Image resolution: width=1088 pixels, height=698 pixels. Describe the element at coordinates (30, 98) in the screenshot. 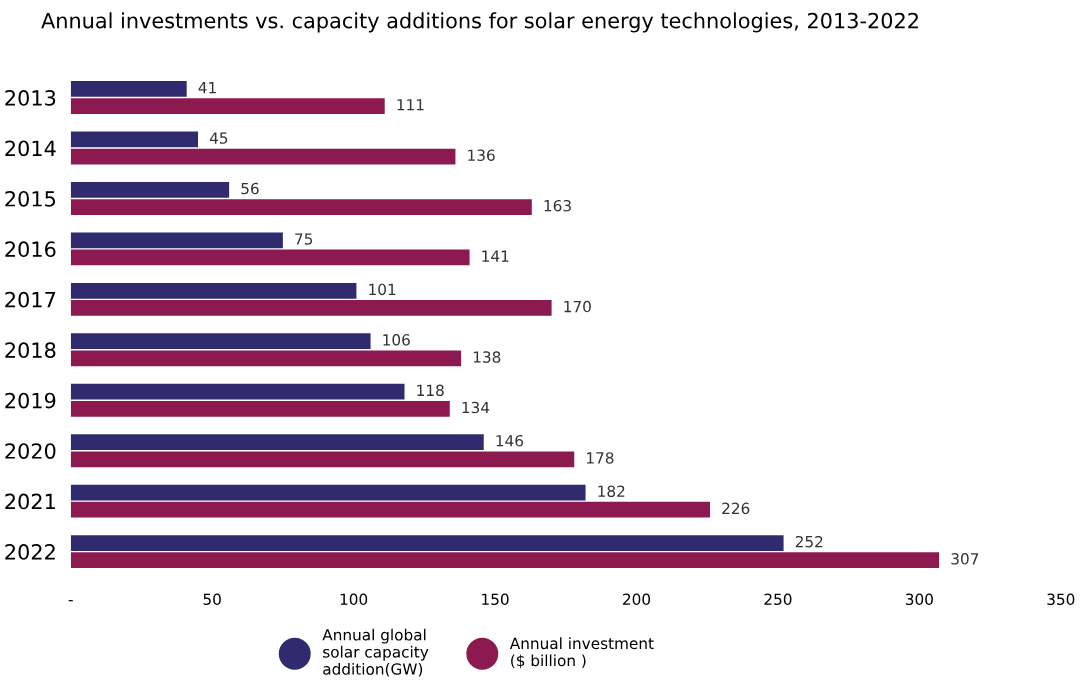

I see `y-tick-label: 2013` at that location.